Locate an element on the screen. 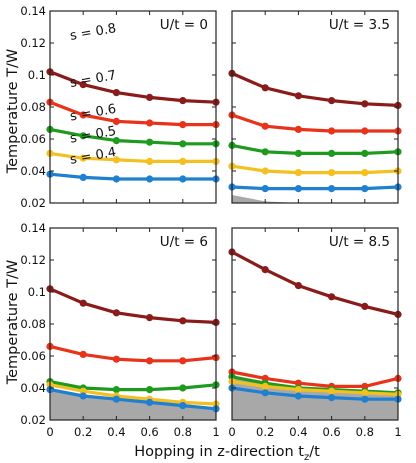 This screenshot has height=463, width=416. x-tick-label: 0 is located at coordinates (231, 432).